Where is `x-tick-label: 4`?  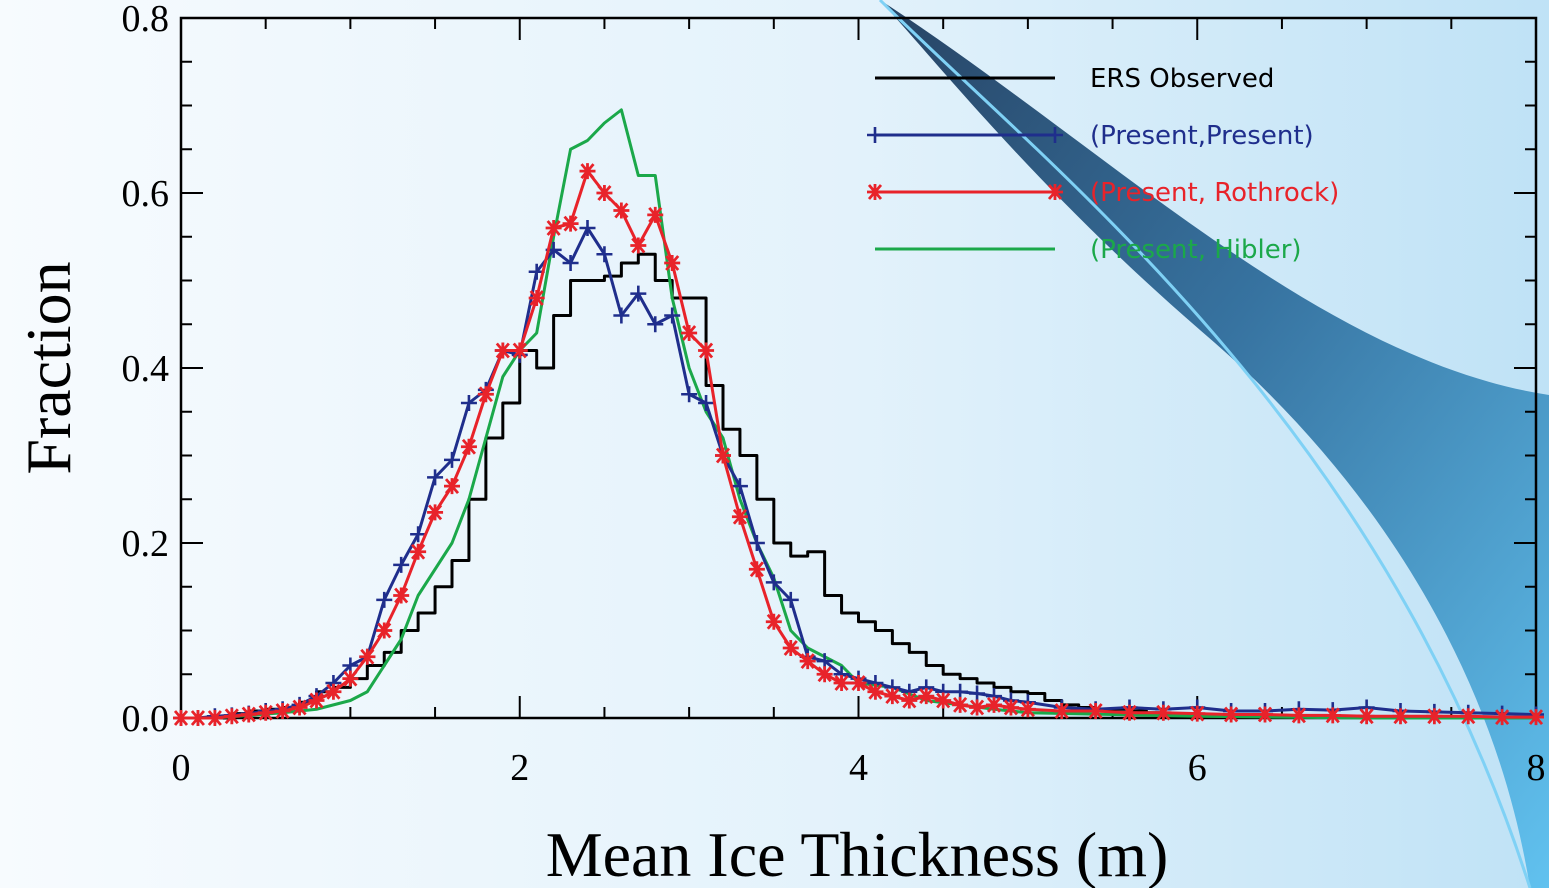 x-tick-label: 4 is located at coordinates (858, 768).